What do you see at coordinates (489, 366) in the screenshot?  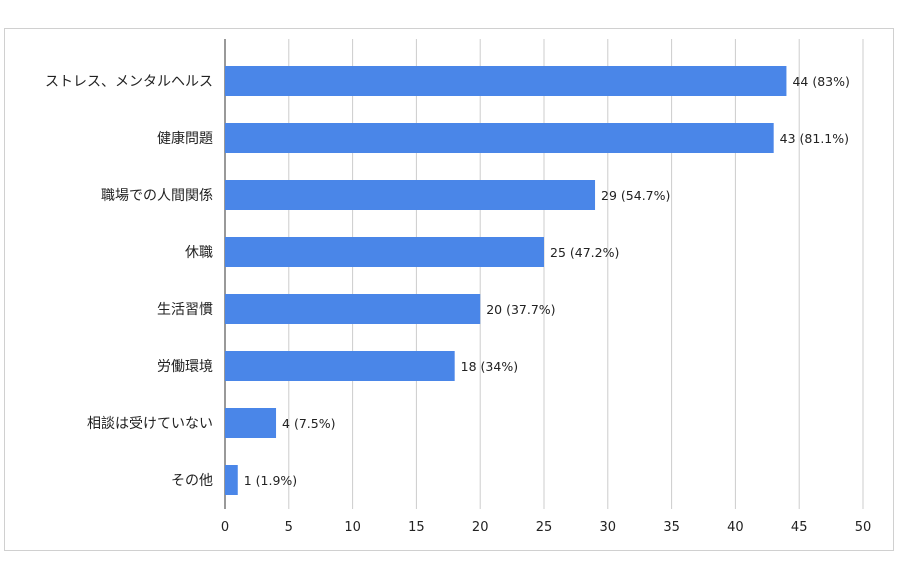 I see `data-label: 18 (34%)` at bounding box center [489, 366].